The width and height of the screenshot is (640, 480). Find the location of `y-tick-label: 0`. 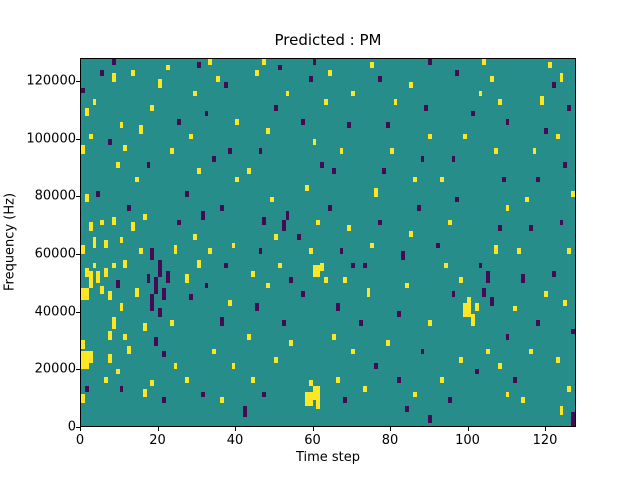

y-tick-label: 0 is located at coordinates (71, 427).